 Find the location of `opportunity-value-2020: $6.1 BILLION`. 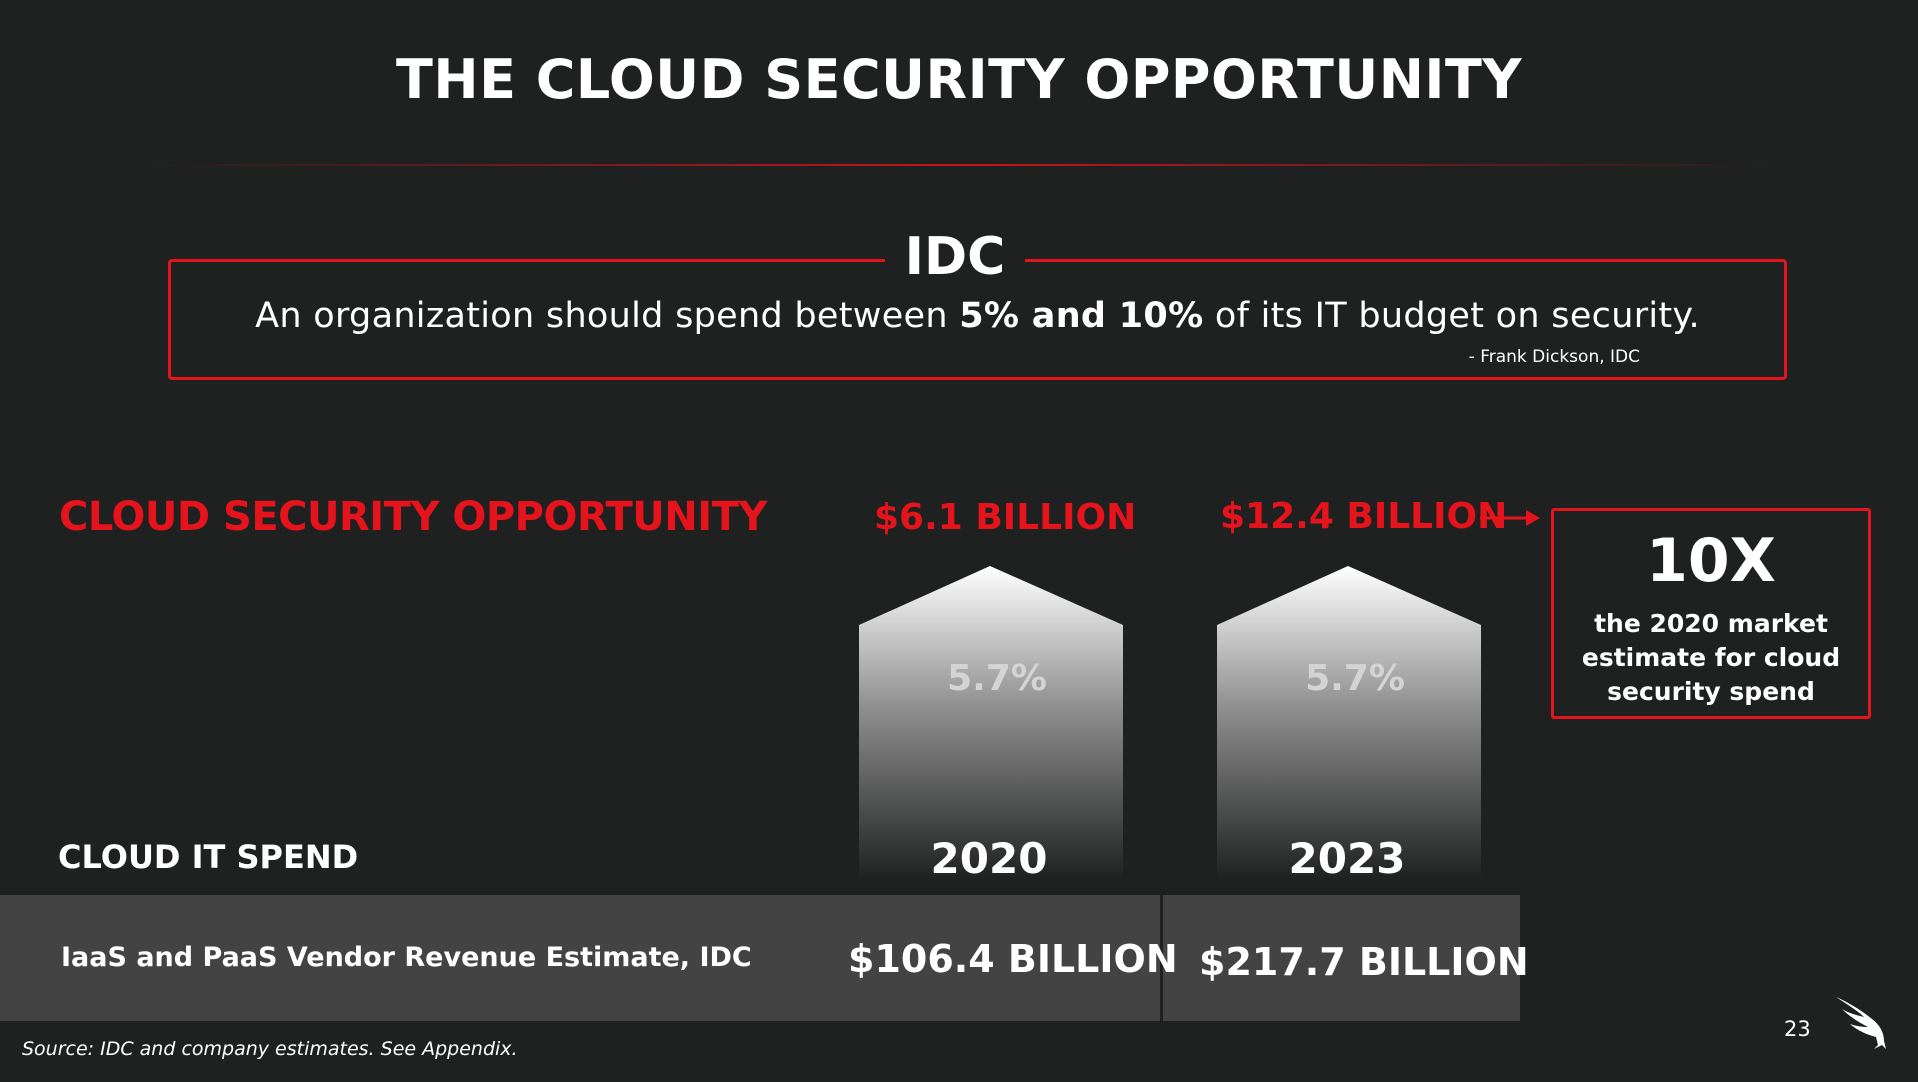

opportunity-value-2020: $6.1 BILLION is located at coordinates (1005, 517).